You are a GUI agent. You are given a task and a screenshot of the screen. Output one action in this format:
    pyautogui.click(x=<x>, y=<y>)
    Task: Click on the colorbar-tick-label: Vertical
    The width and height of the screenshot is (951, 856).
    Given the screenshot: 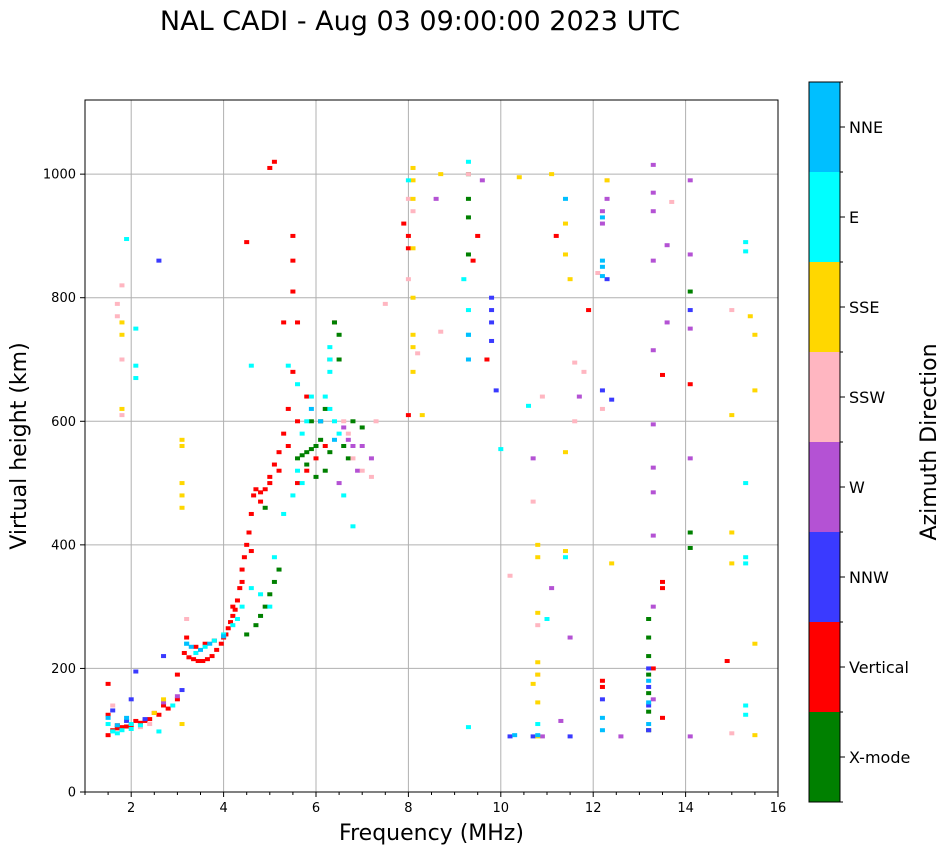 What is the action you would take?
    pyautogui.click(x=879, y=667)
    